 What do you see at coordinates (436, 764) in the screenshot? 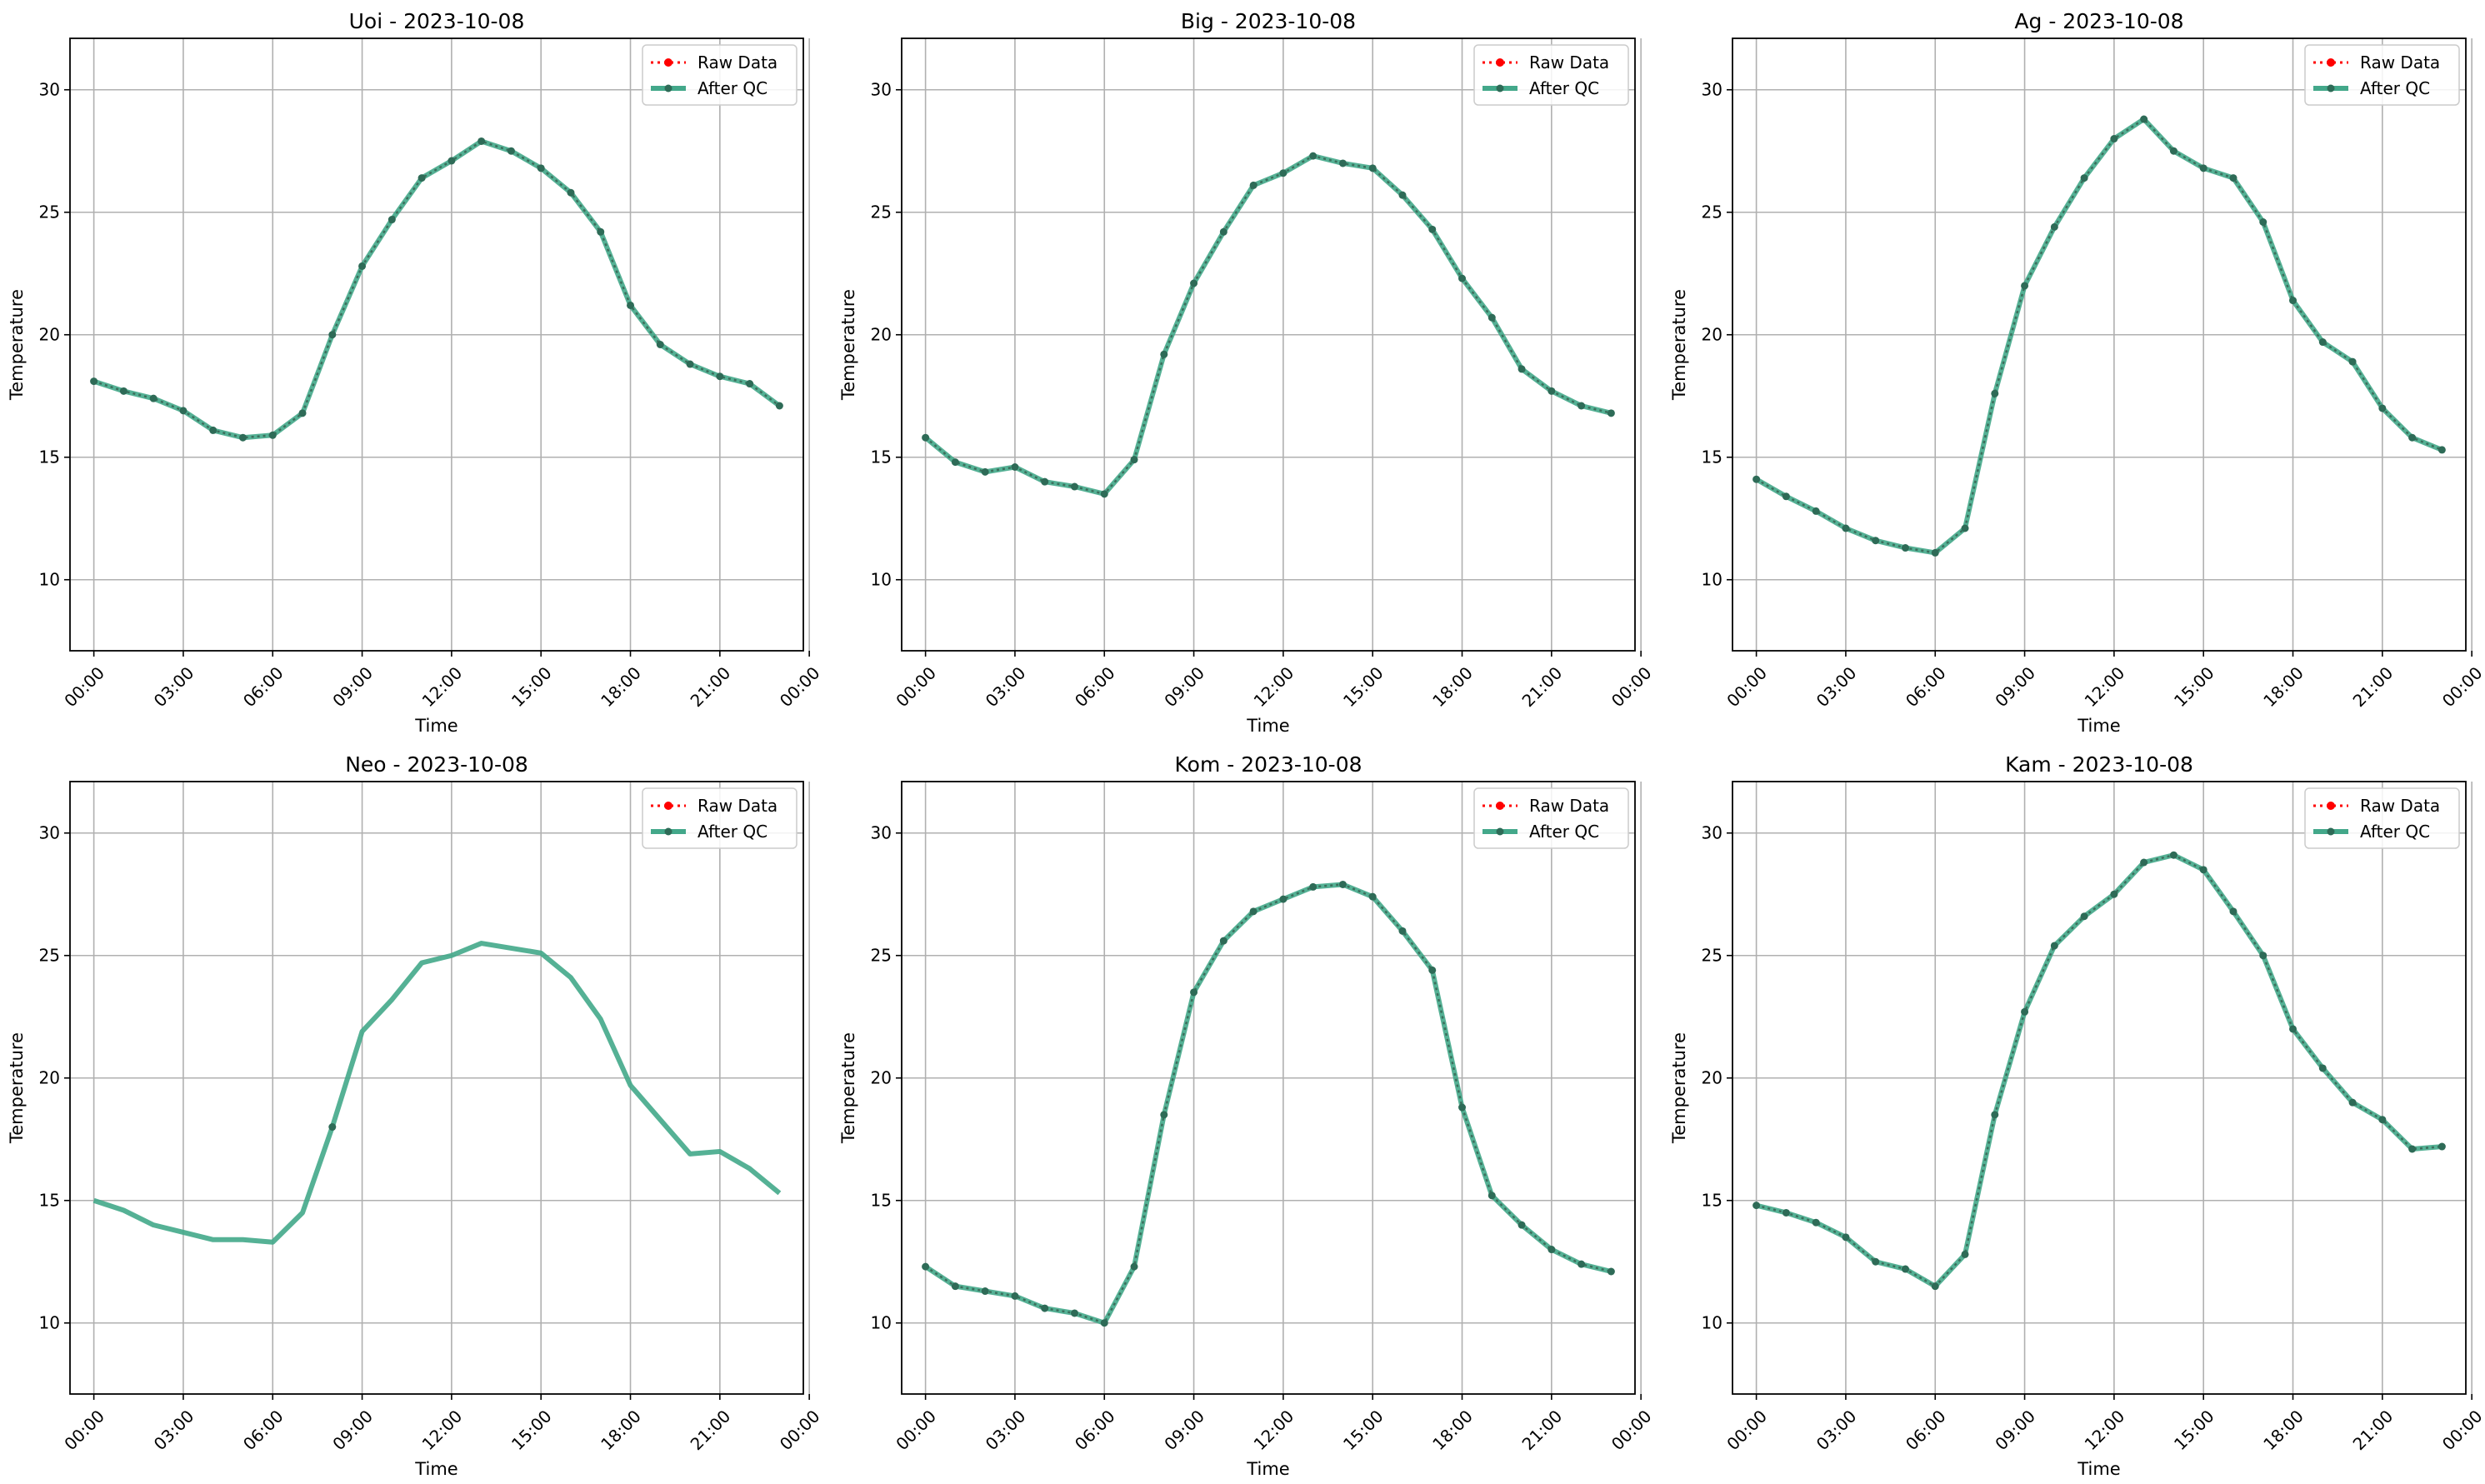
I see `chart-title: Neo - 2023-10-08` at bounding box center [436, 764].